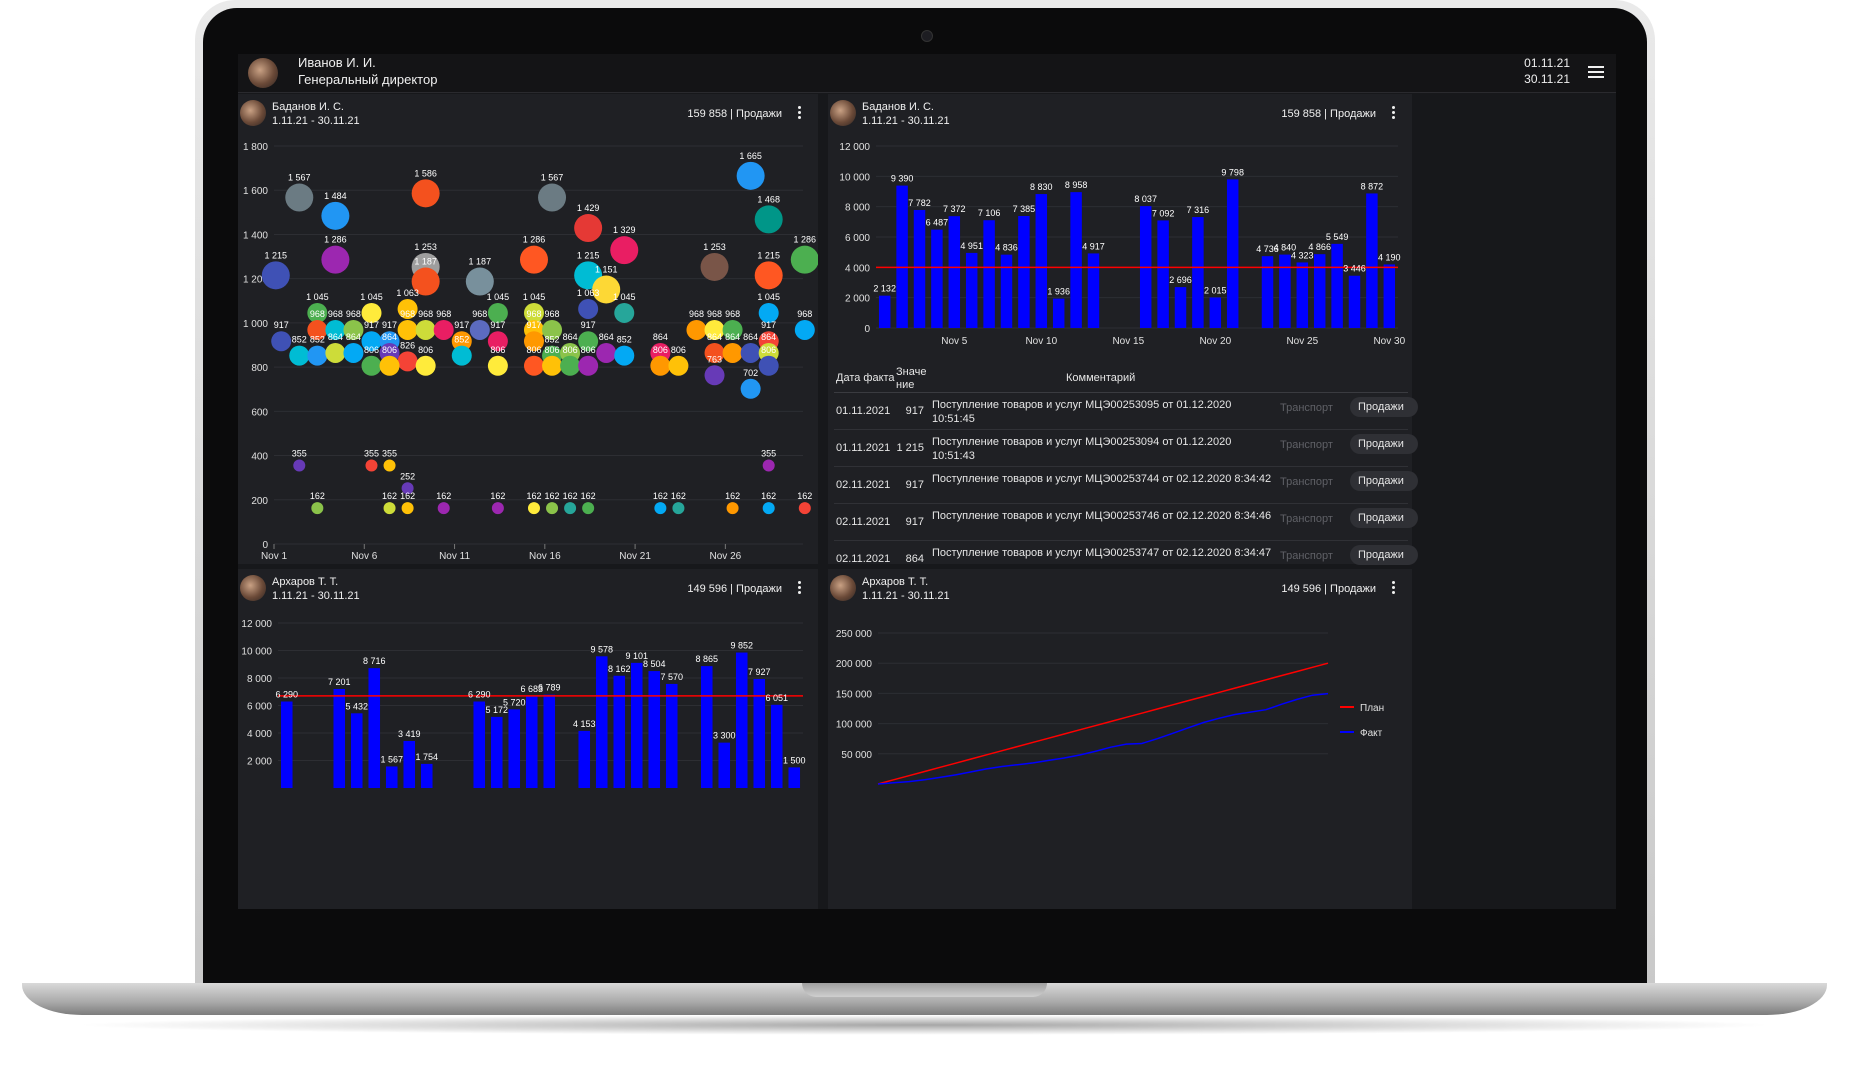 Image resolution: width=1849 pixels, height=1068 pixels. Describe the element at coordinates (1371, 733) in the screenshot. I see `legend-label: Факт` at that location.